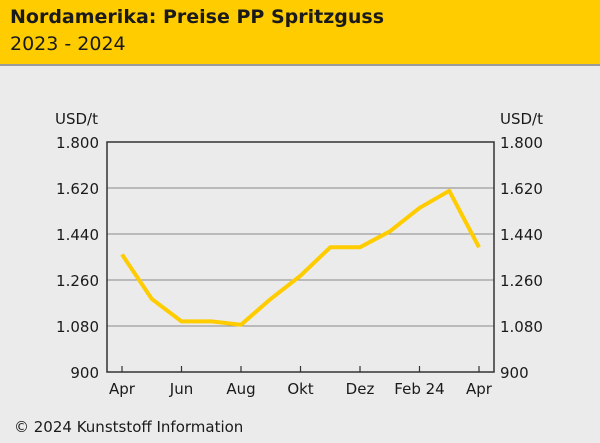 The image size is (600, 443). Describe the element at coordinates (77, 143) in the screenshot. I see `y-tick-label-left: 1.800` at that location.